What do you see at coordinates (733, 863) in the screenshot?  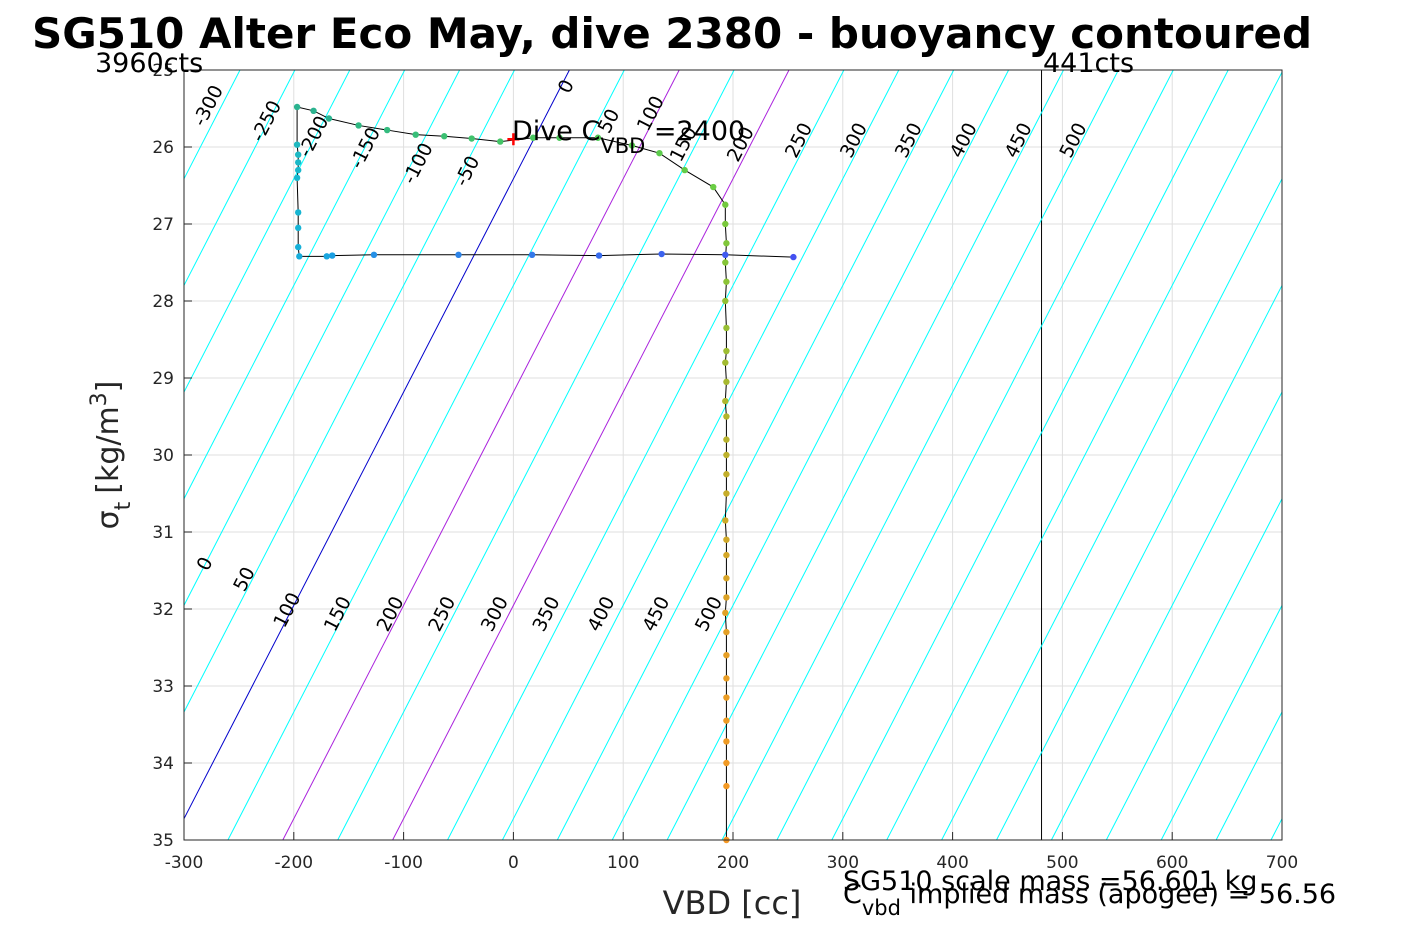 I see `x-tick-label: 200` at bounding box center [733, 863].